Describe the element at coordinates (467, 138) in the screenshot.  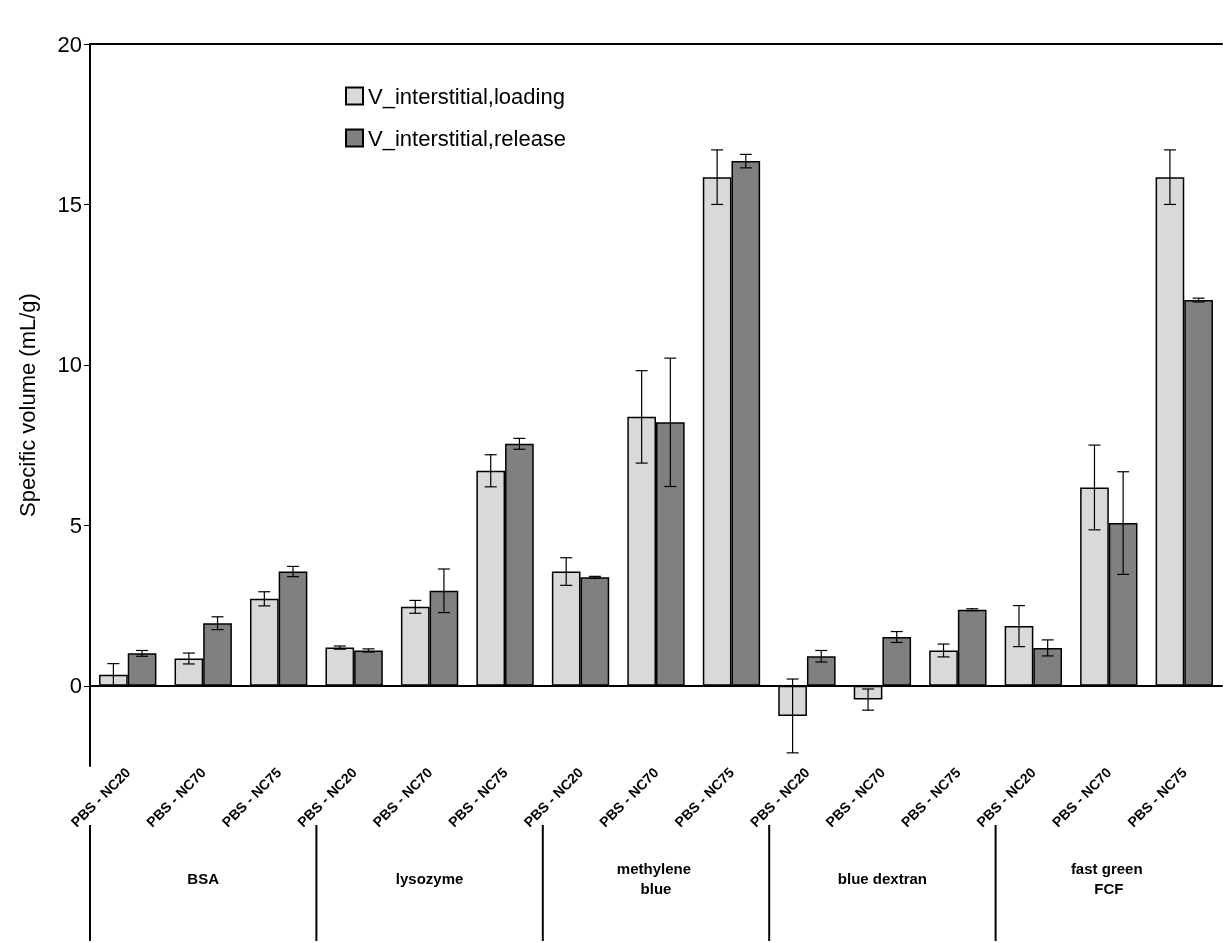
I see `legend-label: V_interstitial,release` at that location.